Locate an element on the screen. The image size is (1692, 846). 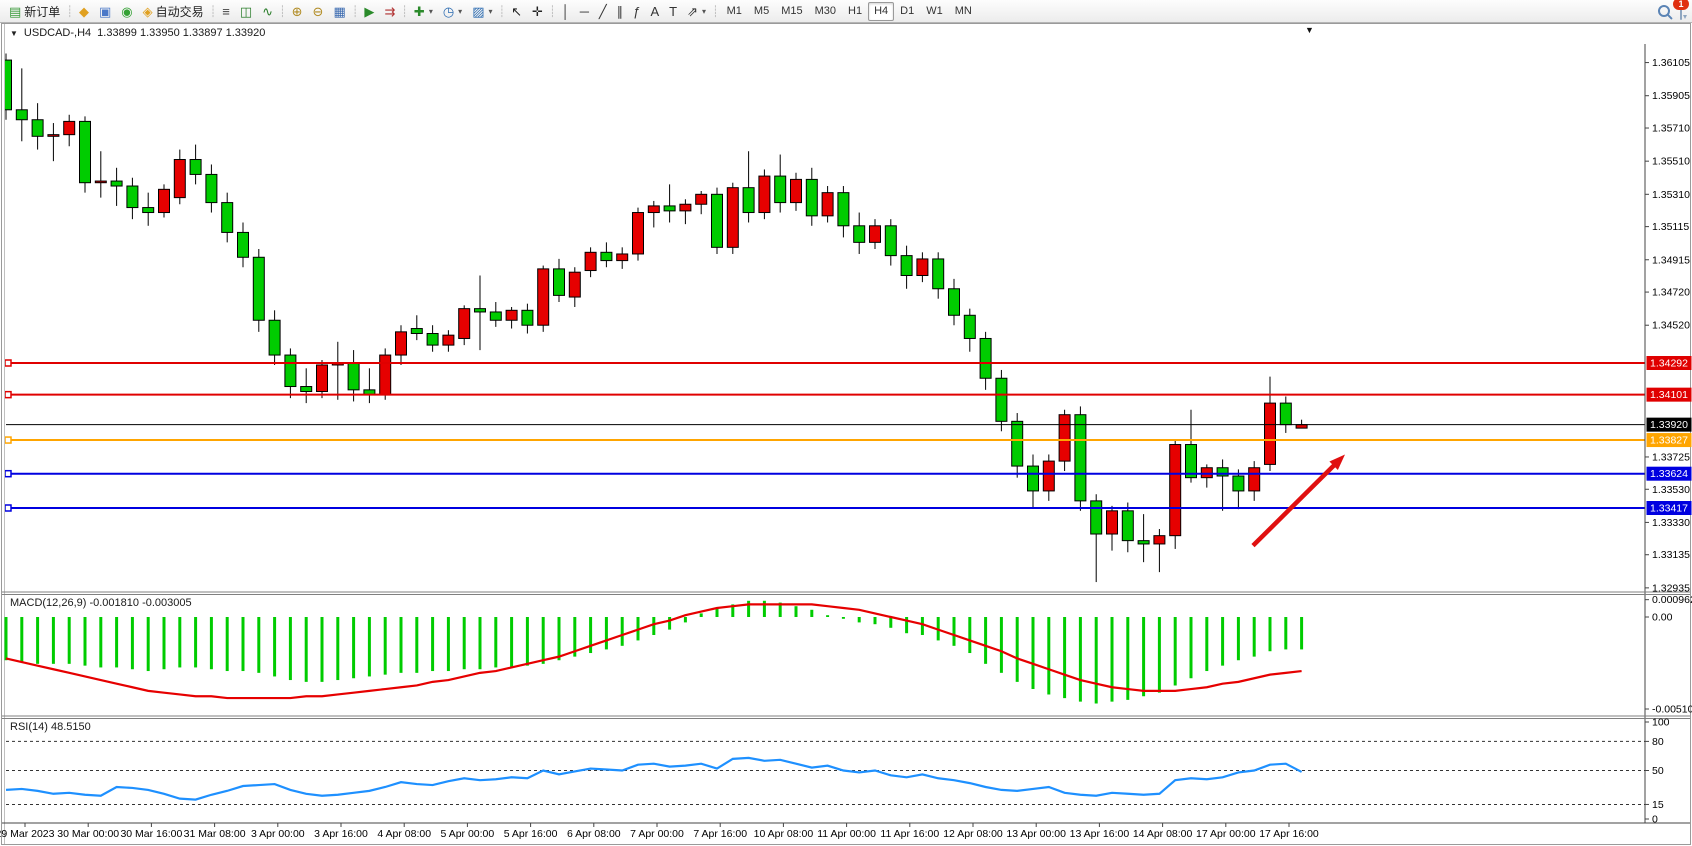
channel-icon: ∥ is located at coordinates (620, 11).